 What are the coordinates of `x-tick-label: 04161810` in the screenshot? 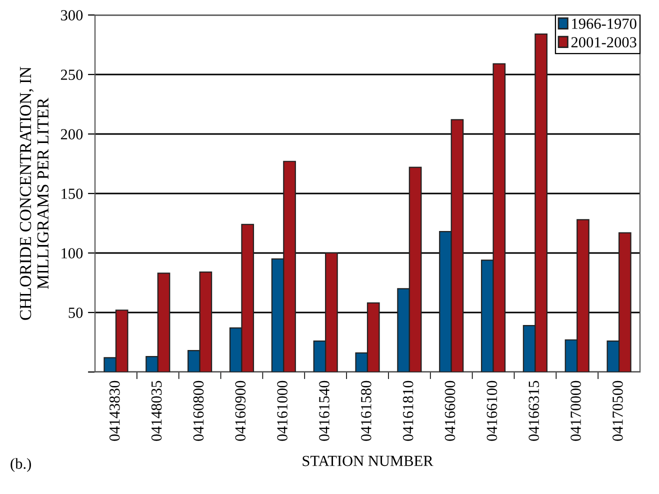 It's located at (408, 410).